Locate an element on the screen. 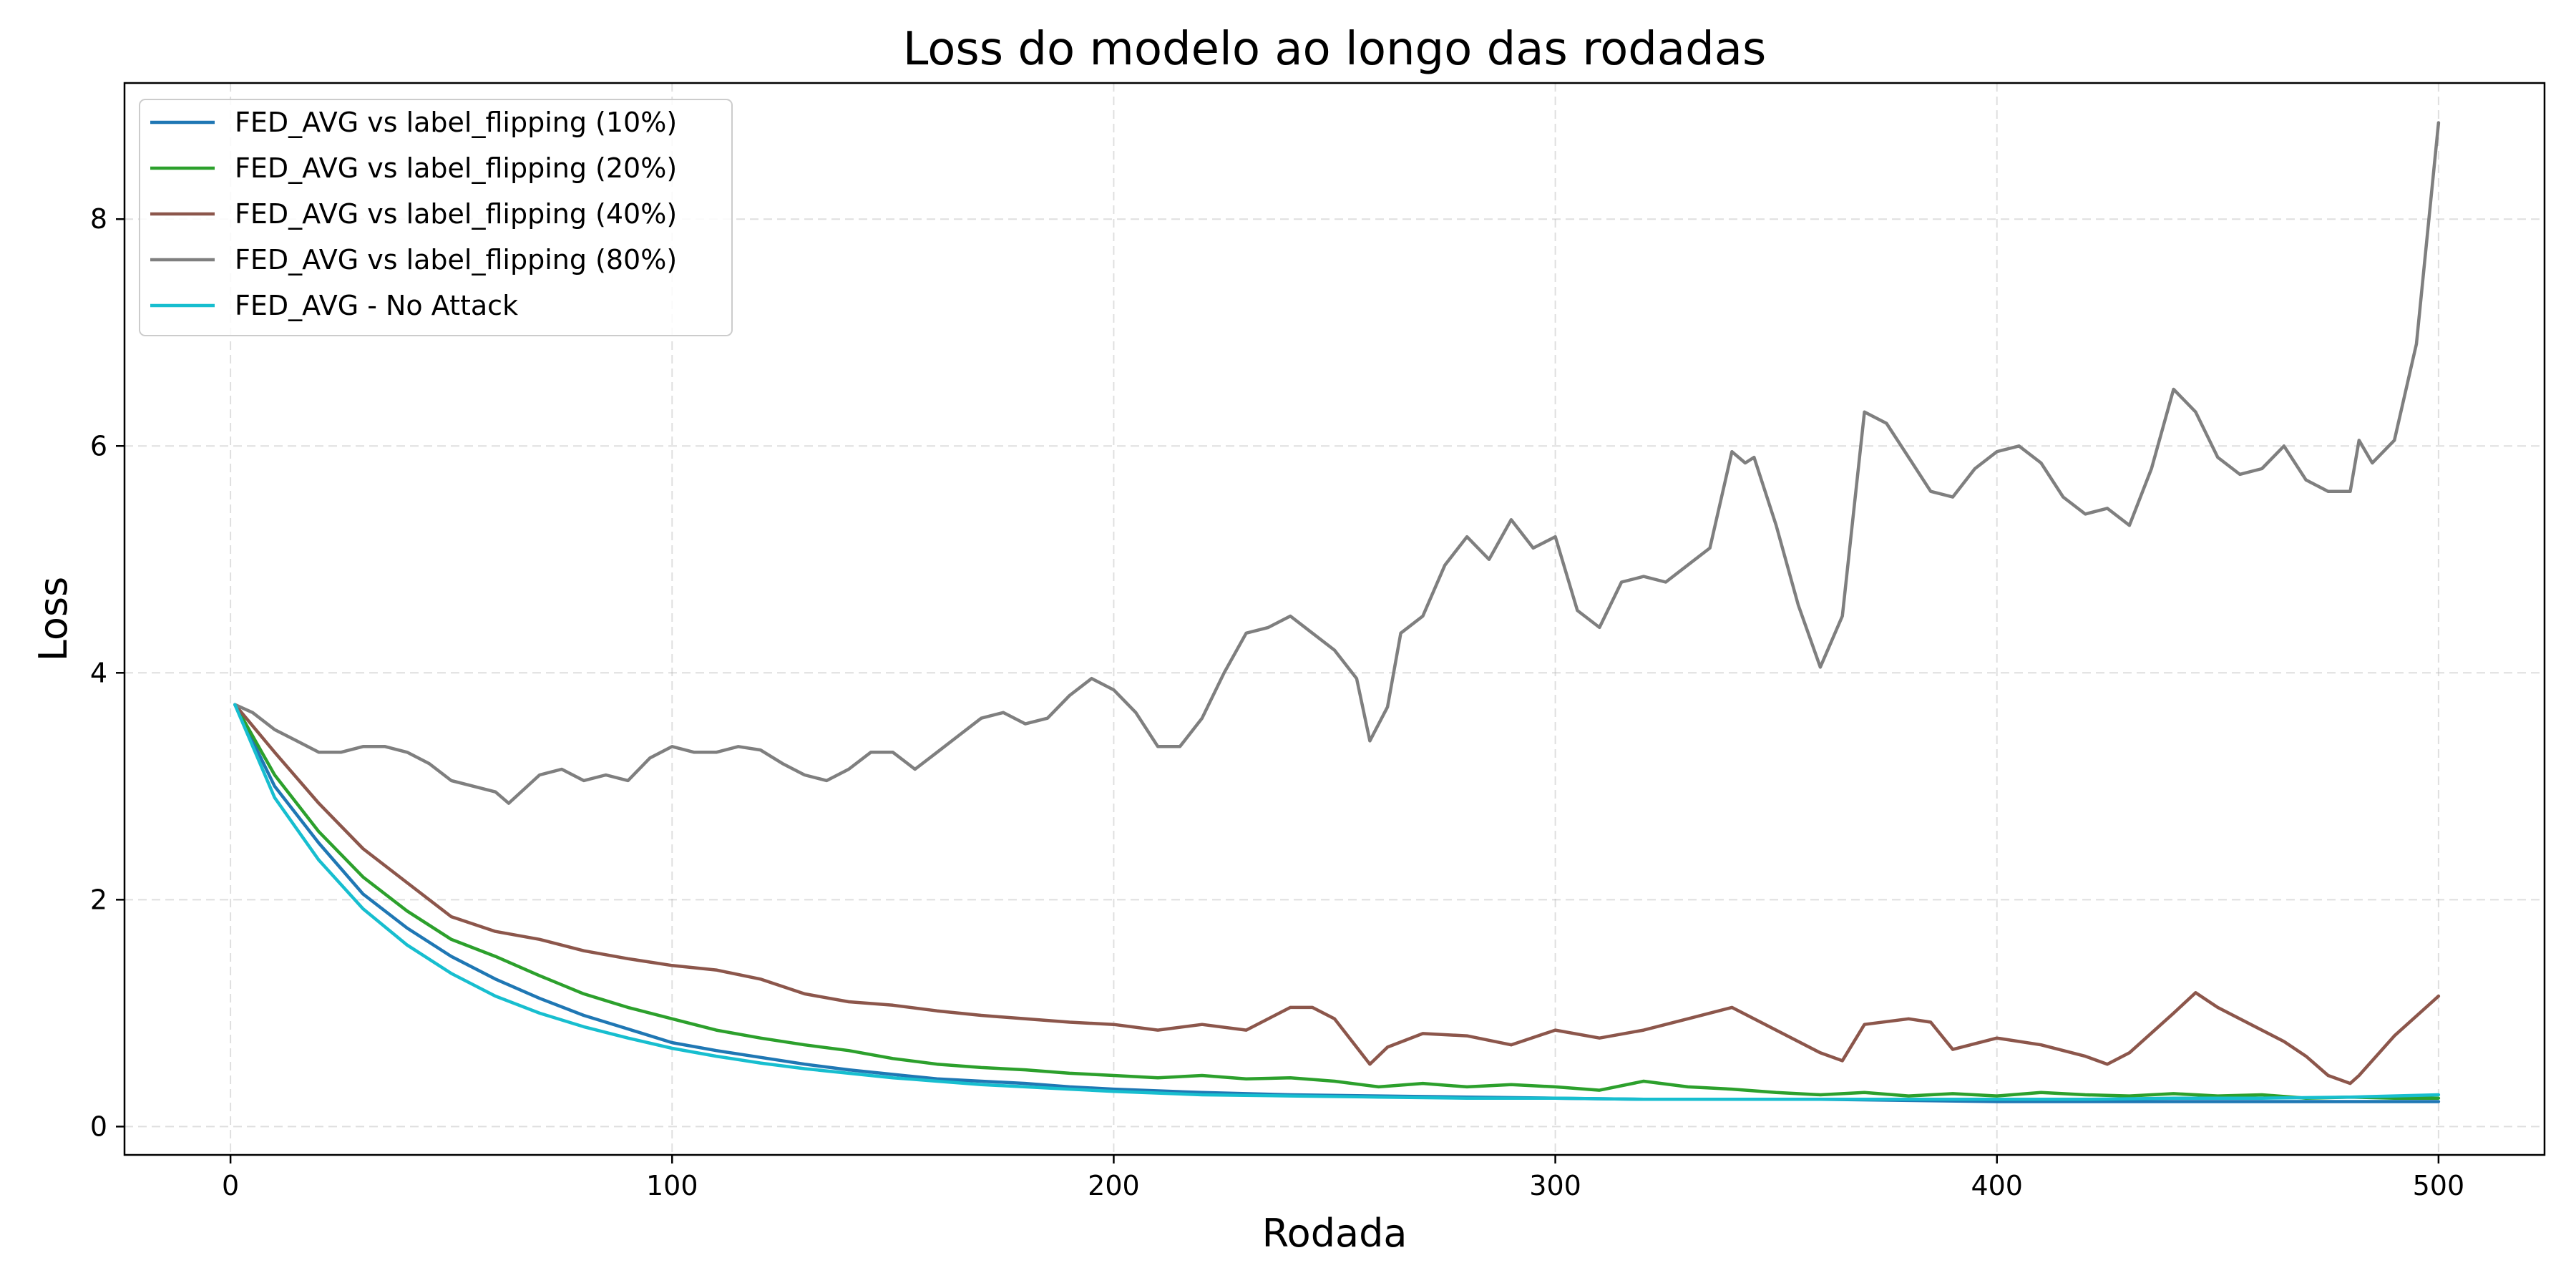  x-tick-label: 200 is located at coordinates (1114, 1185).